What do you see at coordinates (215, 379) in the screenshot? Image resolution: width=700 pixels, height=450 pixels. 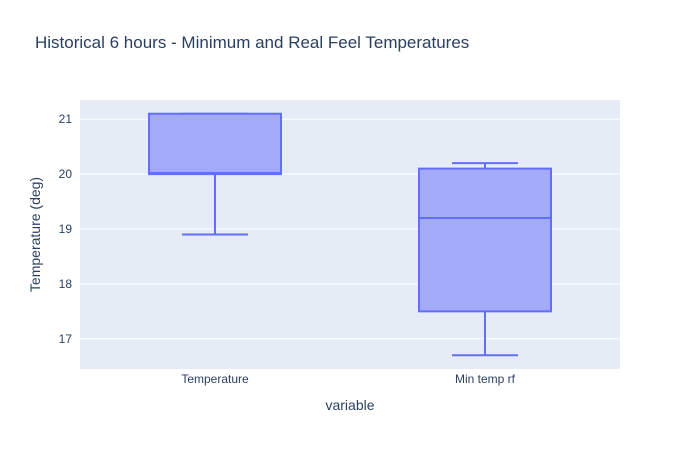 I see `x-tick-label: Temperature` at bounding box center [215, 379].